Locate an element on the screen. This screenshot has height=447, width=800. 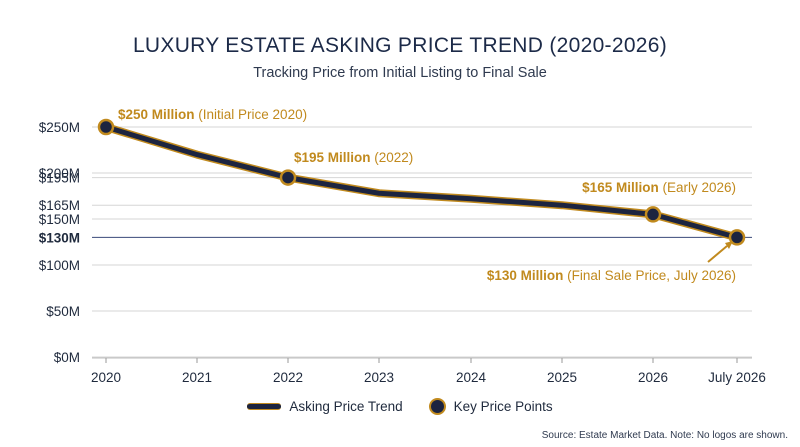
legend-item-key-points: Key Price Points is located at coordinates (490, 406).